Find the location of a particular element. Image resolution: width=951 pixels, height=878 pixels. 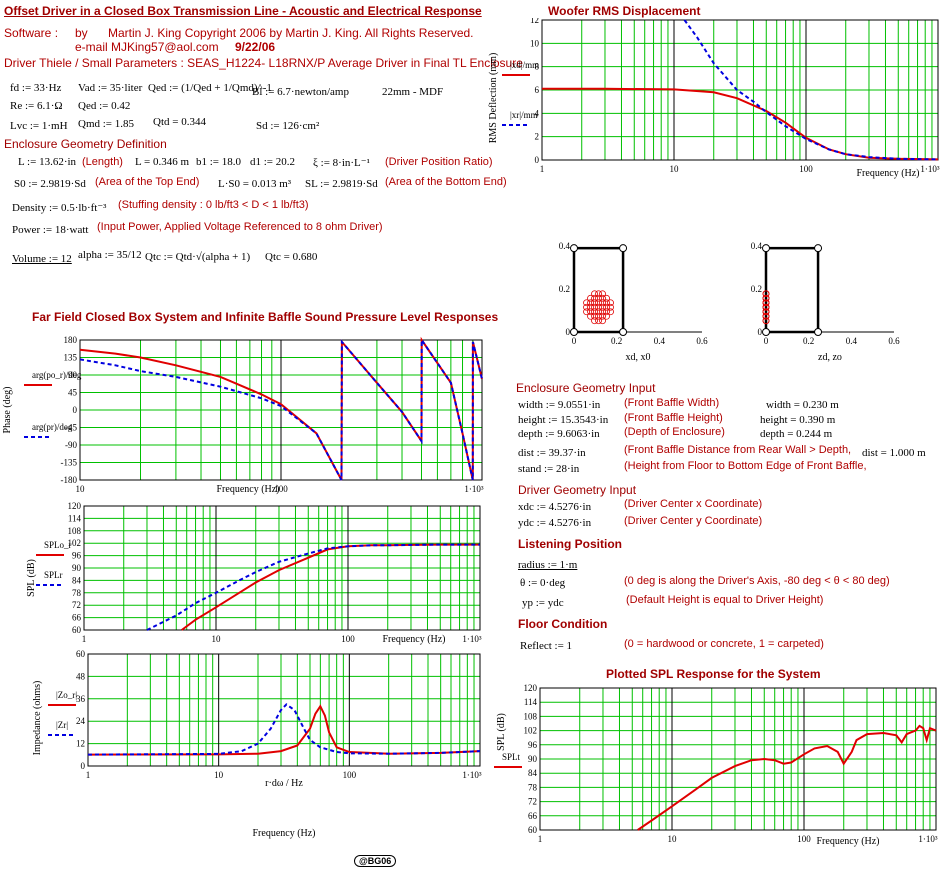

param-re: Re := 6.1·Ω is located at coordinates (36, 106).